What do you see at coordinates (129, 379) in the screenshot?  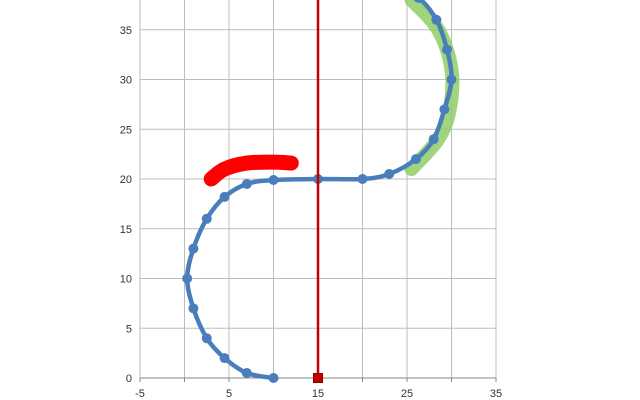 I see `y-tick-label: 0` at bounding box center [129, 379].